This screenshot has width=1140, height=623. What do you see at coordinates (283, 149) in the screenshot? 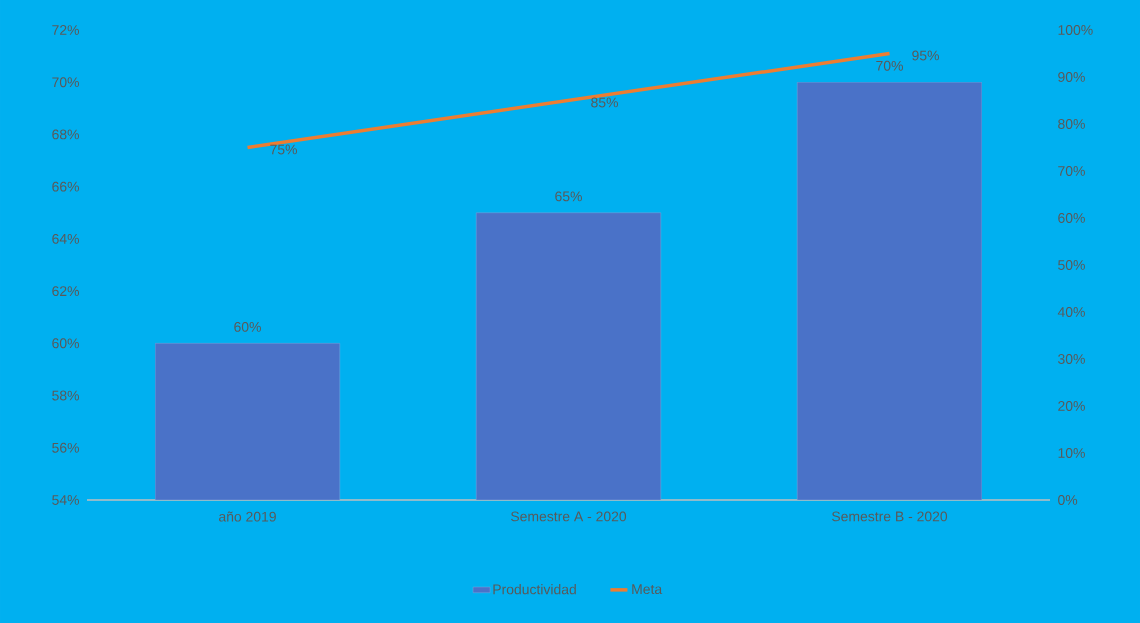
I see `data-label: 75%` at bounding box center [283, 149].